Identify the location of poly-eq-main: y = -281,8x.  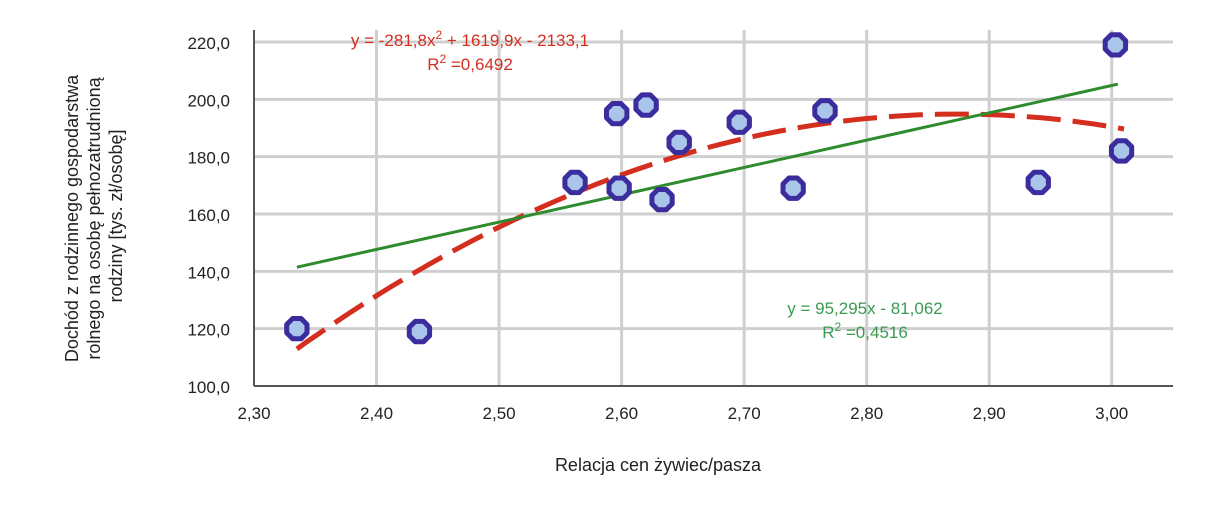
(393, 40).